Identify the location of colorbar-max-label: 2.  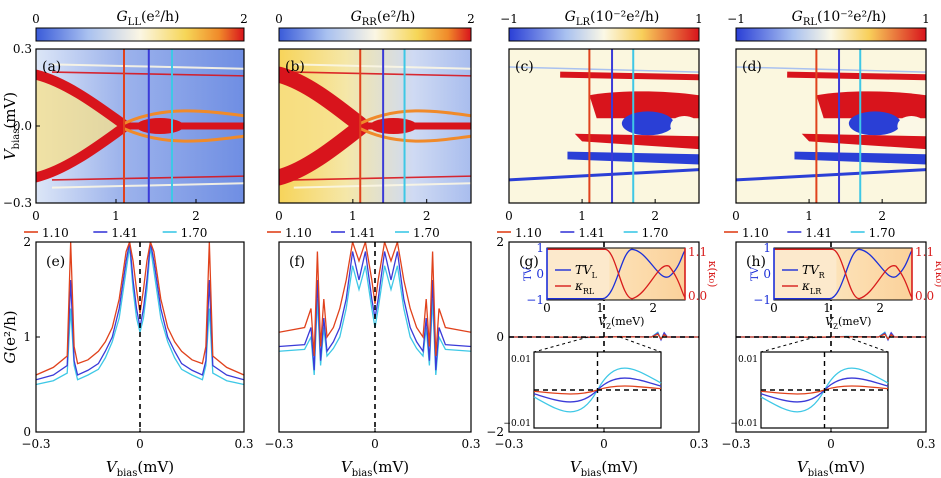
(244, 19).